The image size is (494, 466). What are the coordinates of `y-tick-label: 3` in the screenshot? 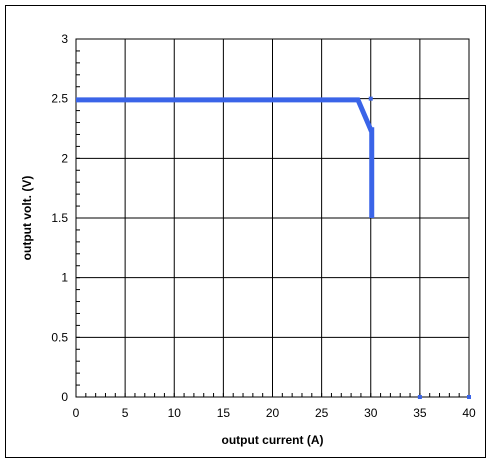 It's located at (64, 39).